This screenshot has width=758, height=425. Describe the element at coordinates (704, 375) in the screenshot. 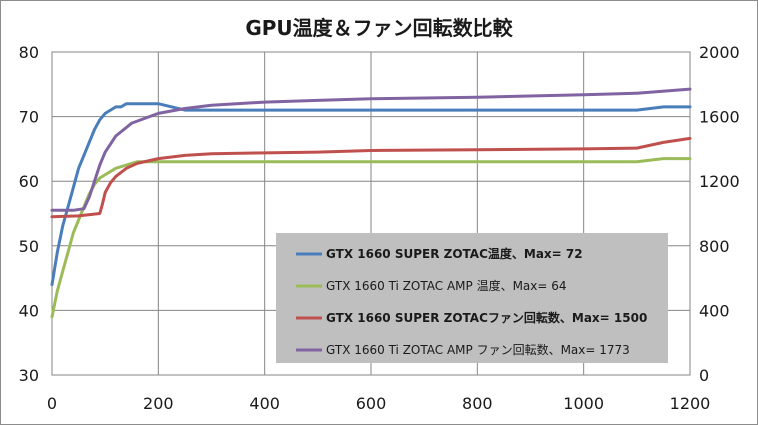

I see `y-right-tick-label: 0` at that location.